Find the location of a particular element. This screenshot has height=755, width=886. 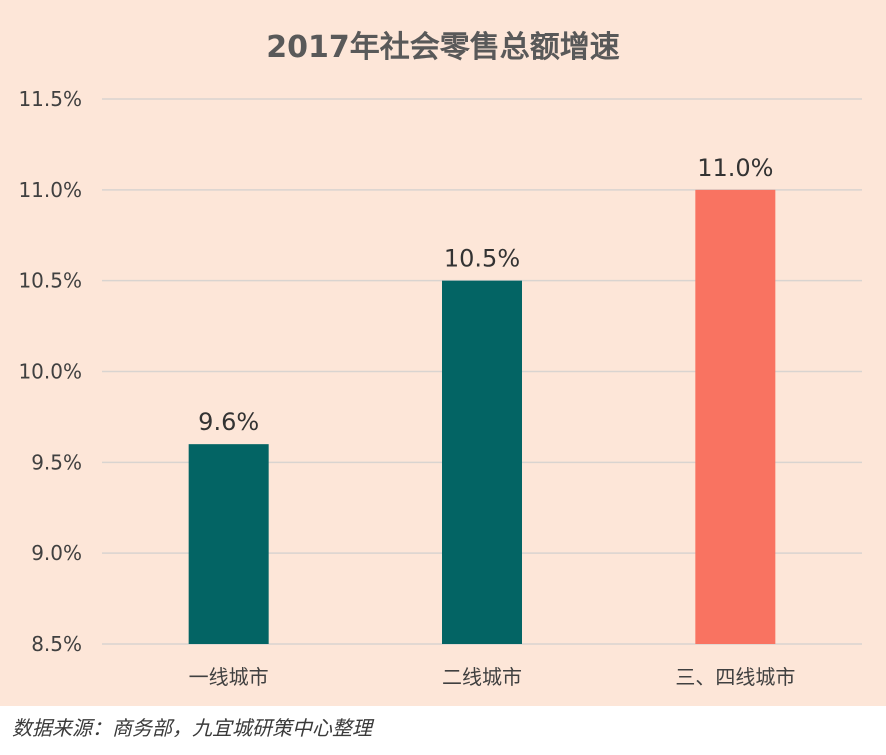

x-tick-label: 三、四线城市 is located at coordinates (735, 677).